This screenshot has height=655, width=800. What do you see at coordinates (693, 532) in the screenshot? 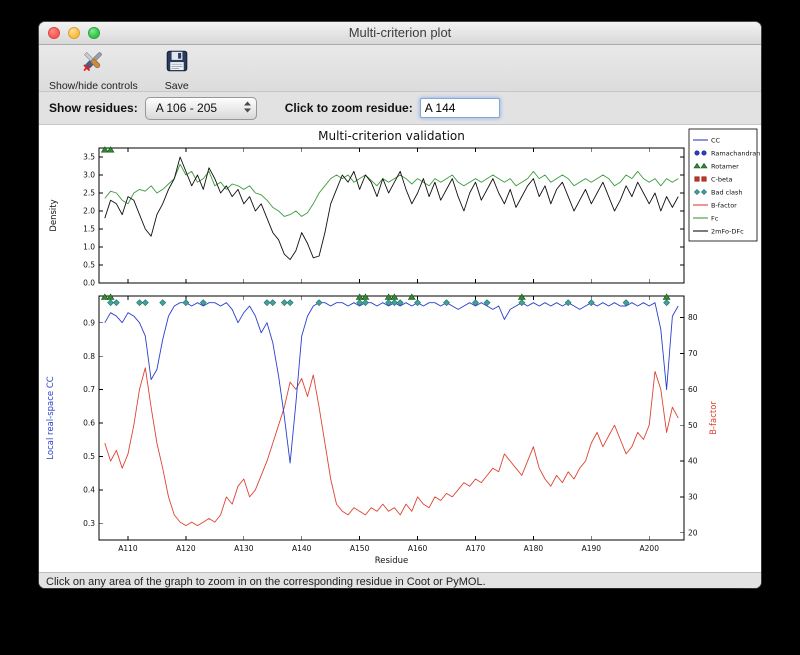
I see `svg-text: 20` at bounding box center [693, 532].